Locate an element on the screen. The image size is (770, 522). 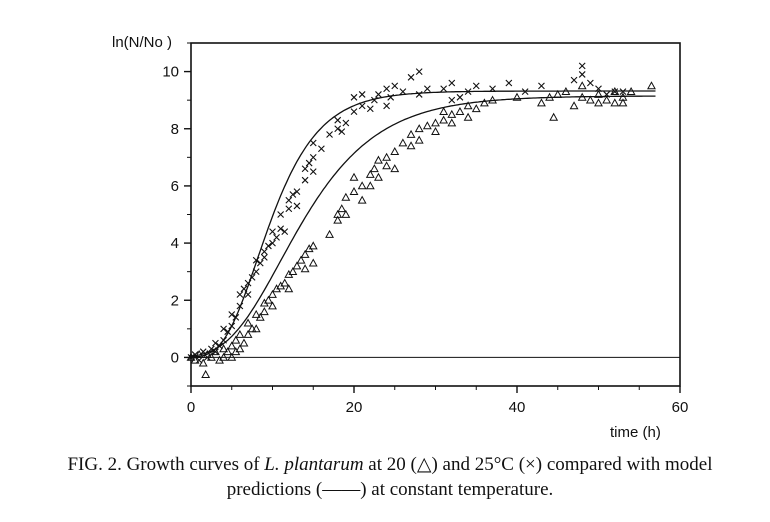
x-tick-label: 60 is located at coordinates (680, 407).